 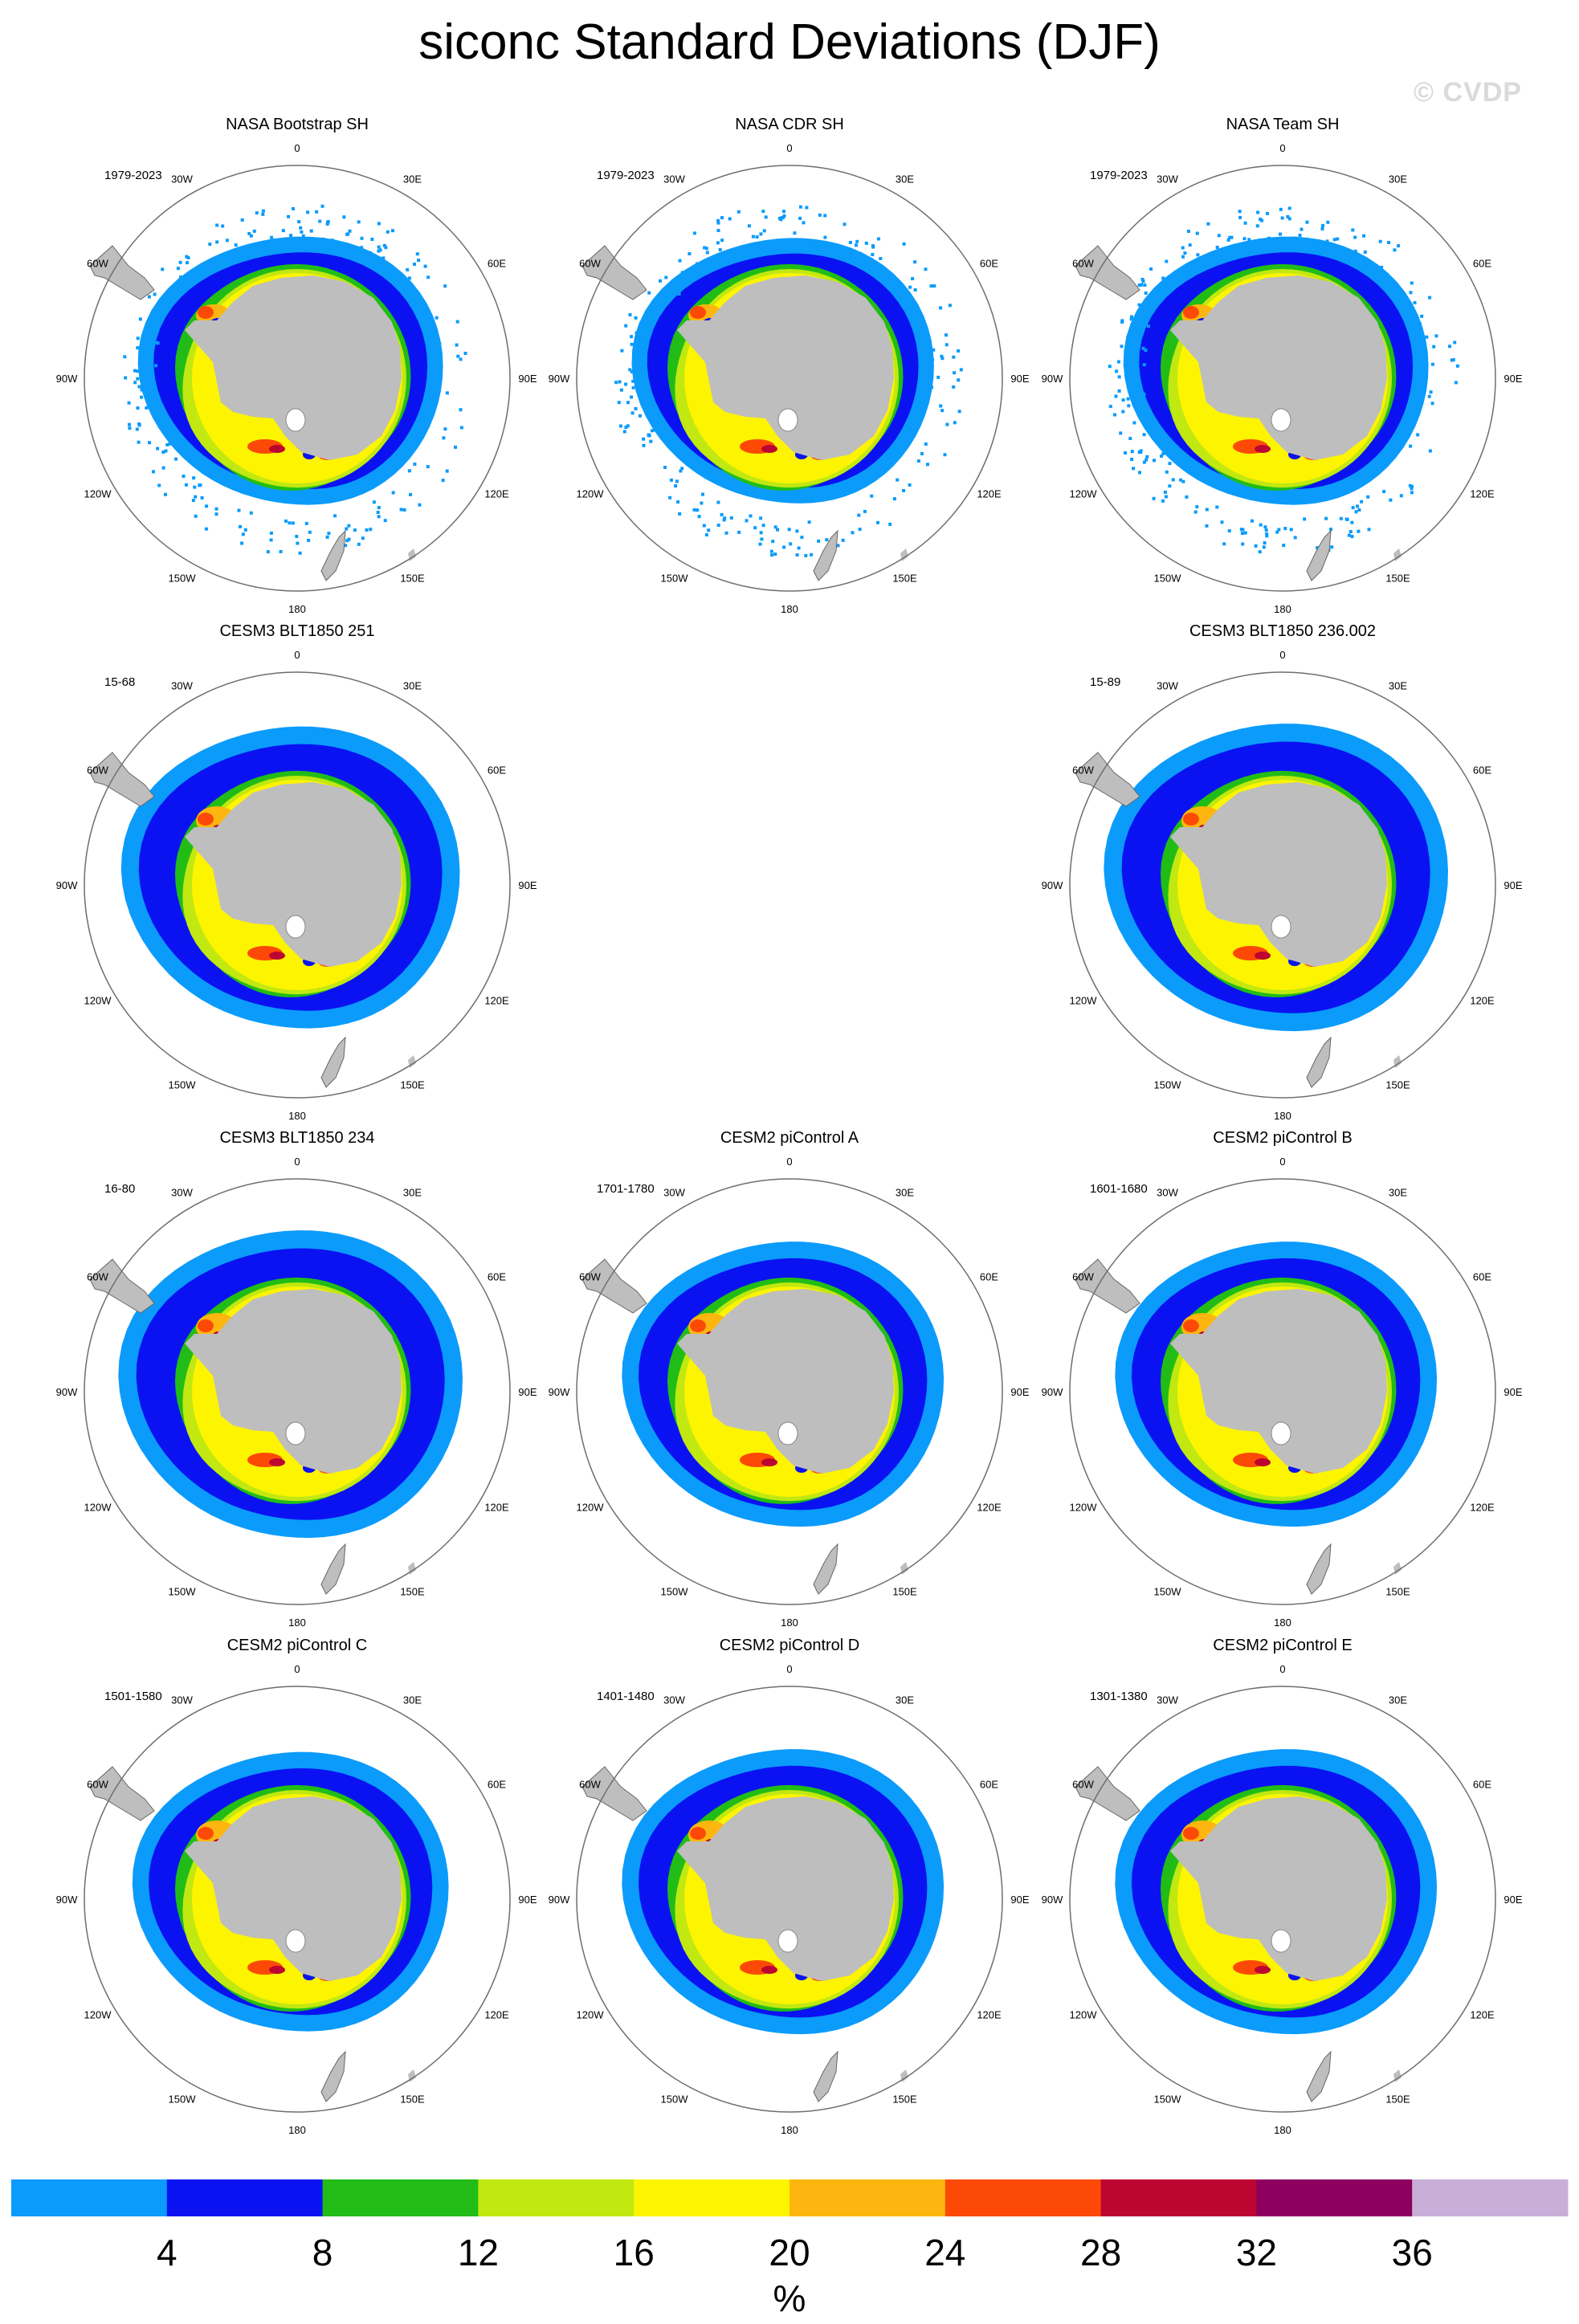 I want to click on panel-title: CESM2 piControl A, so click(x=789, y=1138).